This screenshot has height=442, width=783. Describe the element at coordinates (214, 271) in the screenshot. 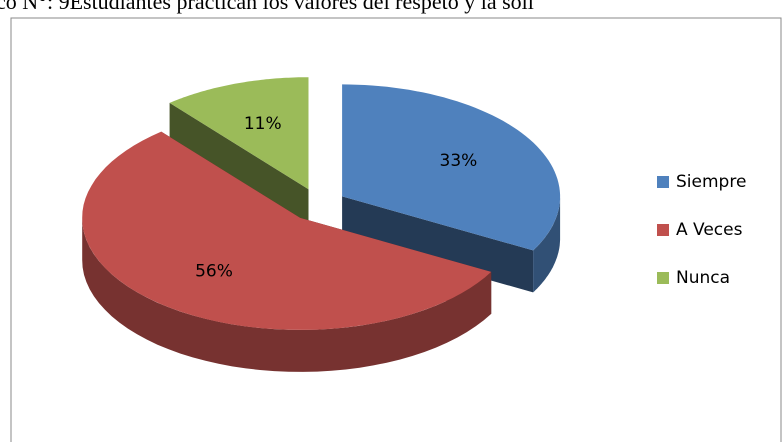

I see `data-label: 56%` at that location.